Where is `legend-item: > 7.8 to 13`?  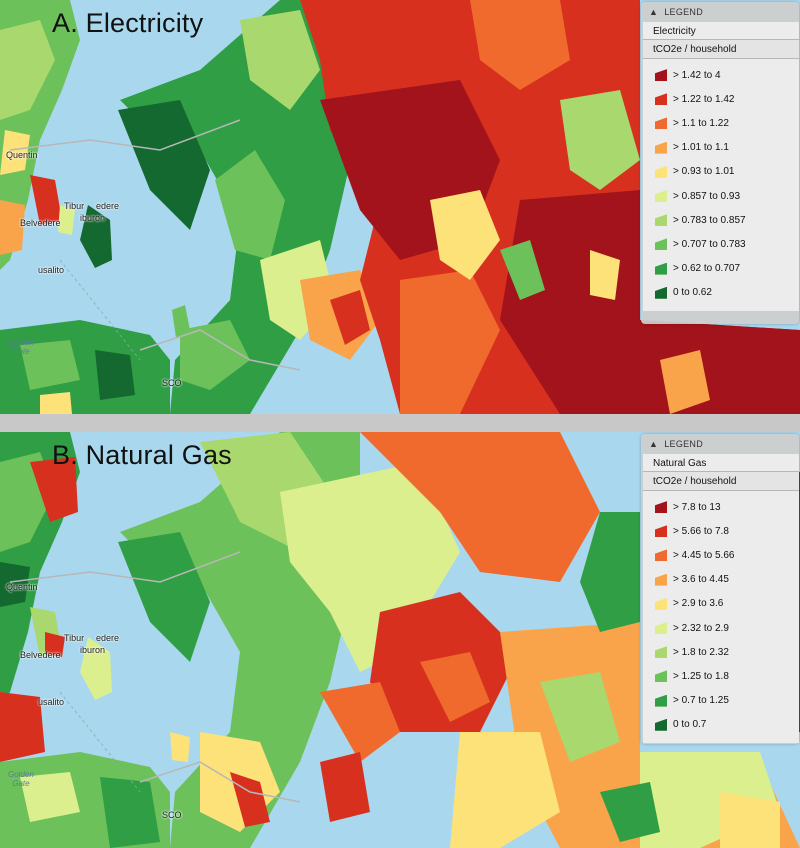
legend-item: > 7.8 to 13 is located at coordinates (727, 507).